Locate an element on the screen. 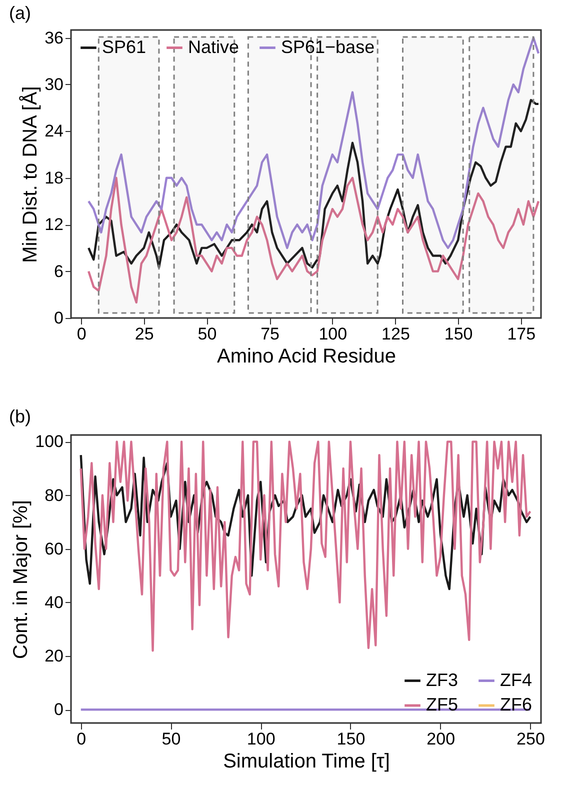 This screenshot has height=799, width=563. x-axis-title: Simulation Time [τ] is located at coordinates (306, 761).